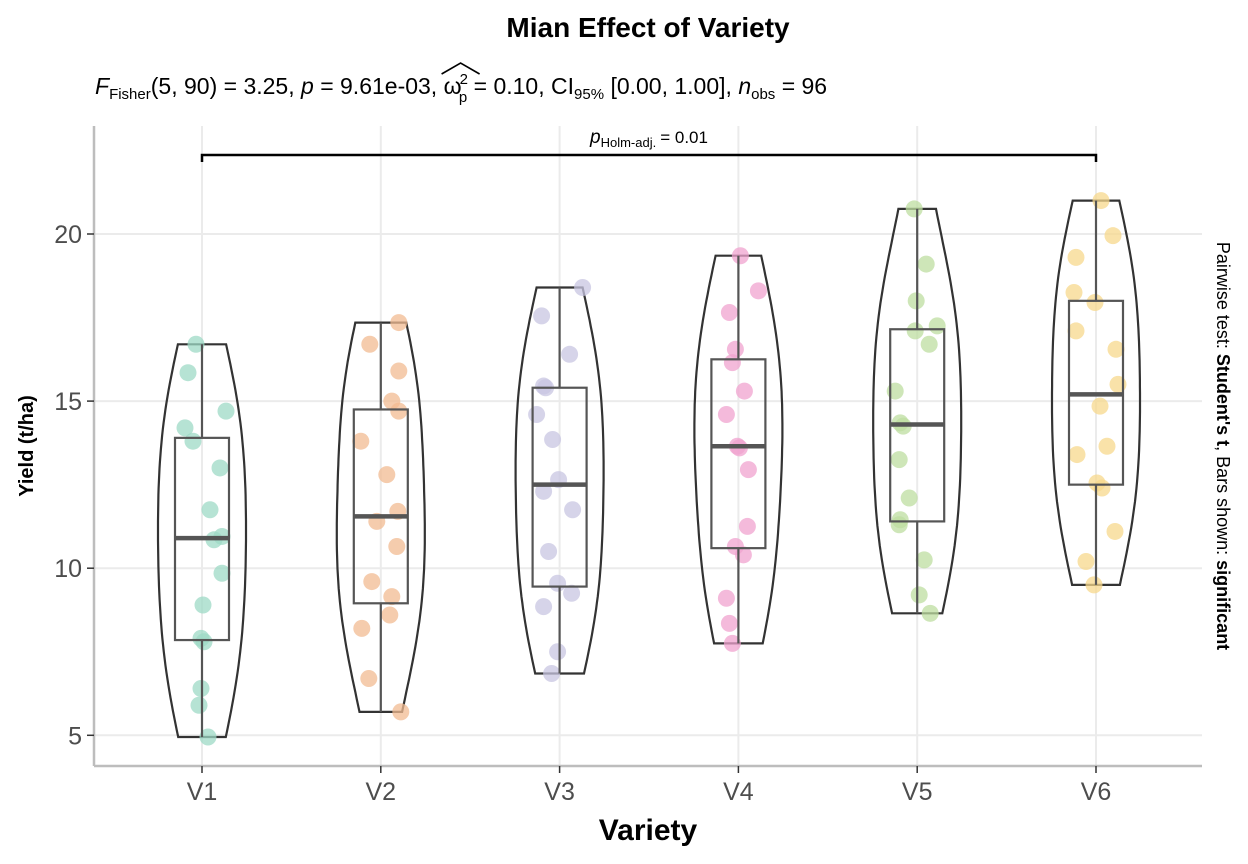 This screenshot has width=1248, height=864. I want to click on p-symbol: p, so click(307, 86).